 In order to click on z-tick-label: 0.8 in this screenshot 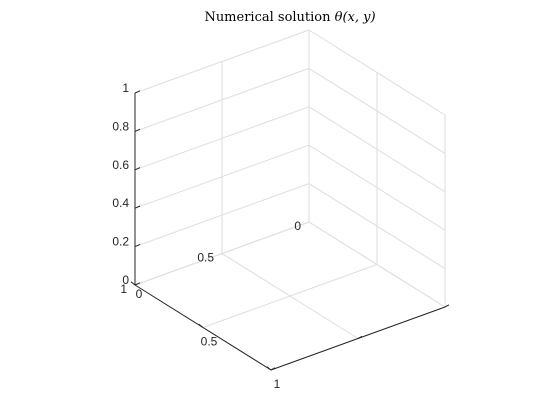, I will do `click(120, 126)`.